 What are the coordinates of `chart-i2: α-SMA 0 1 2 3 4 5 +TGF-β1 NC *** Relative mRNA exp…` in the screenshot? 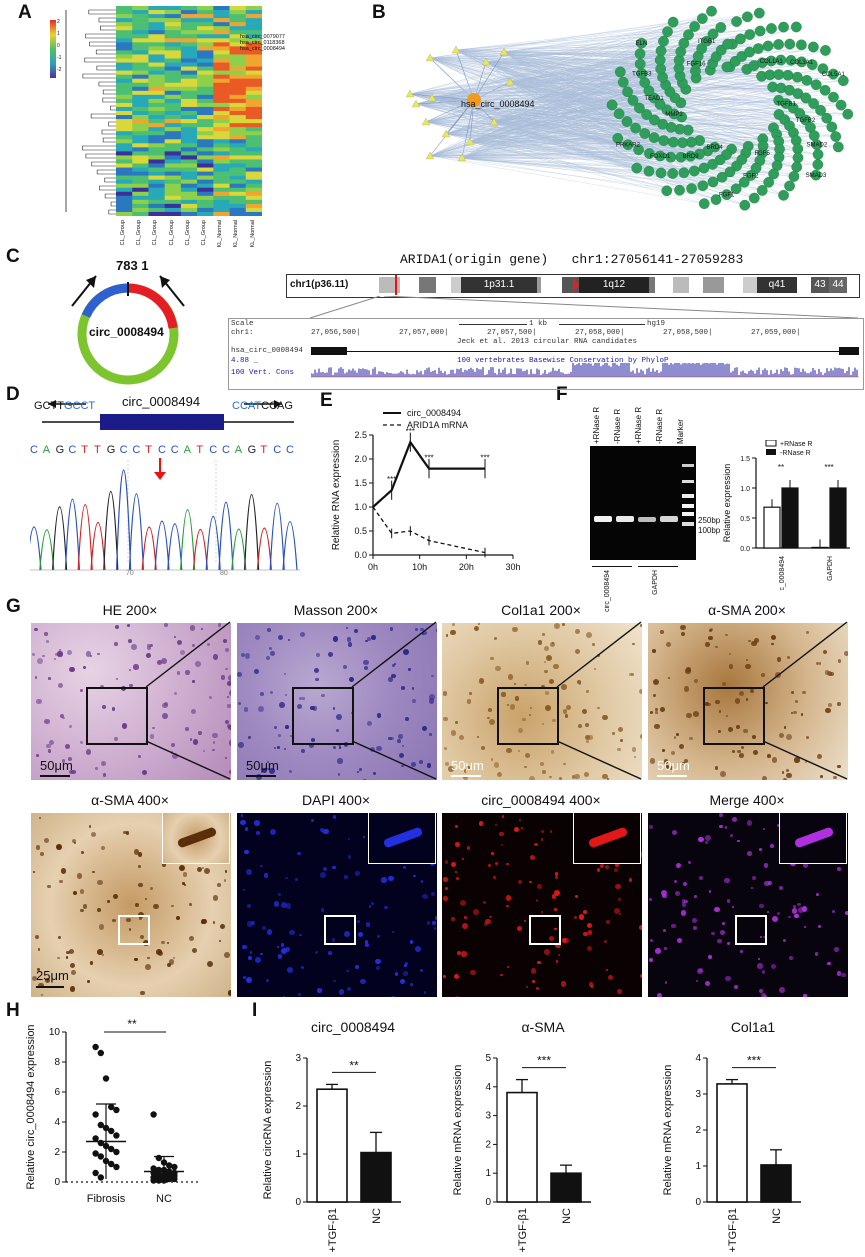 It's located at (521, 1136).